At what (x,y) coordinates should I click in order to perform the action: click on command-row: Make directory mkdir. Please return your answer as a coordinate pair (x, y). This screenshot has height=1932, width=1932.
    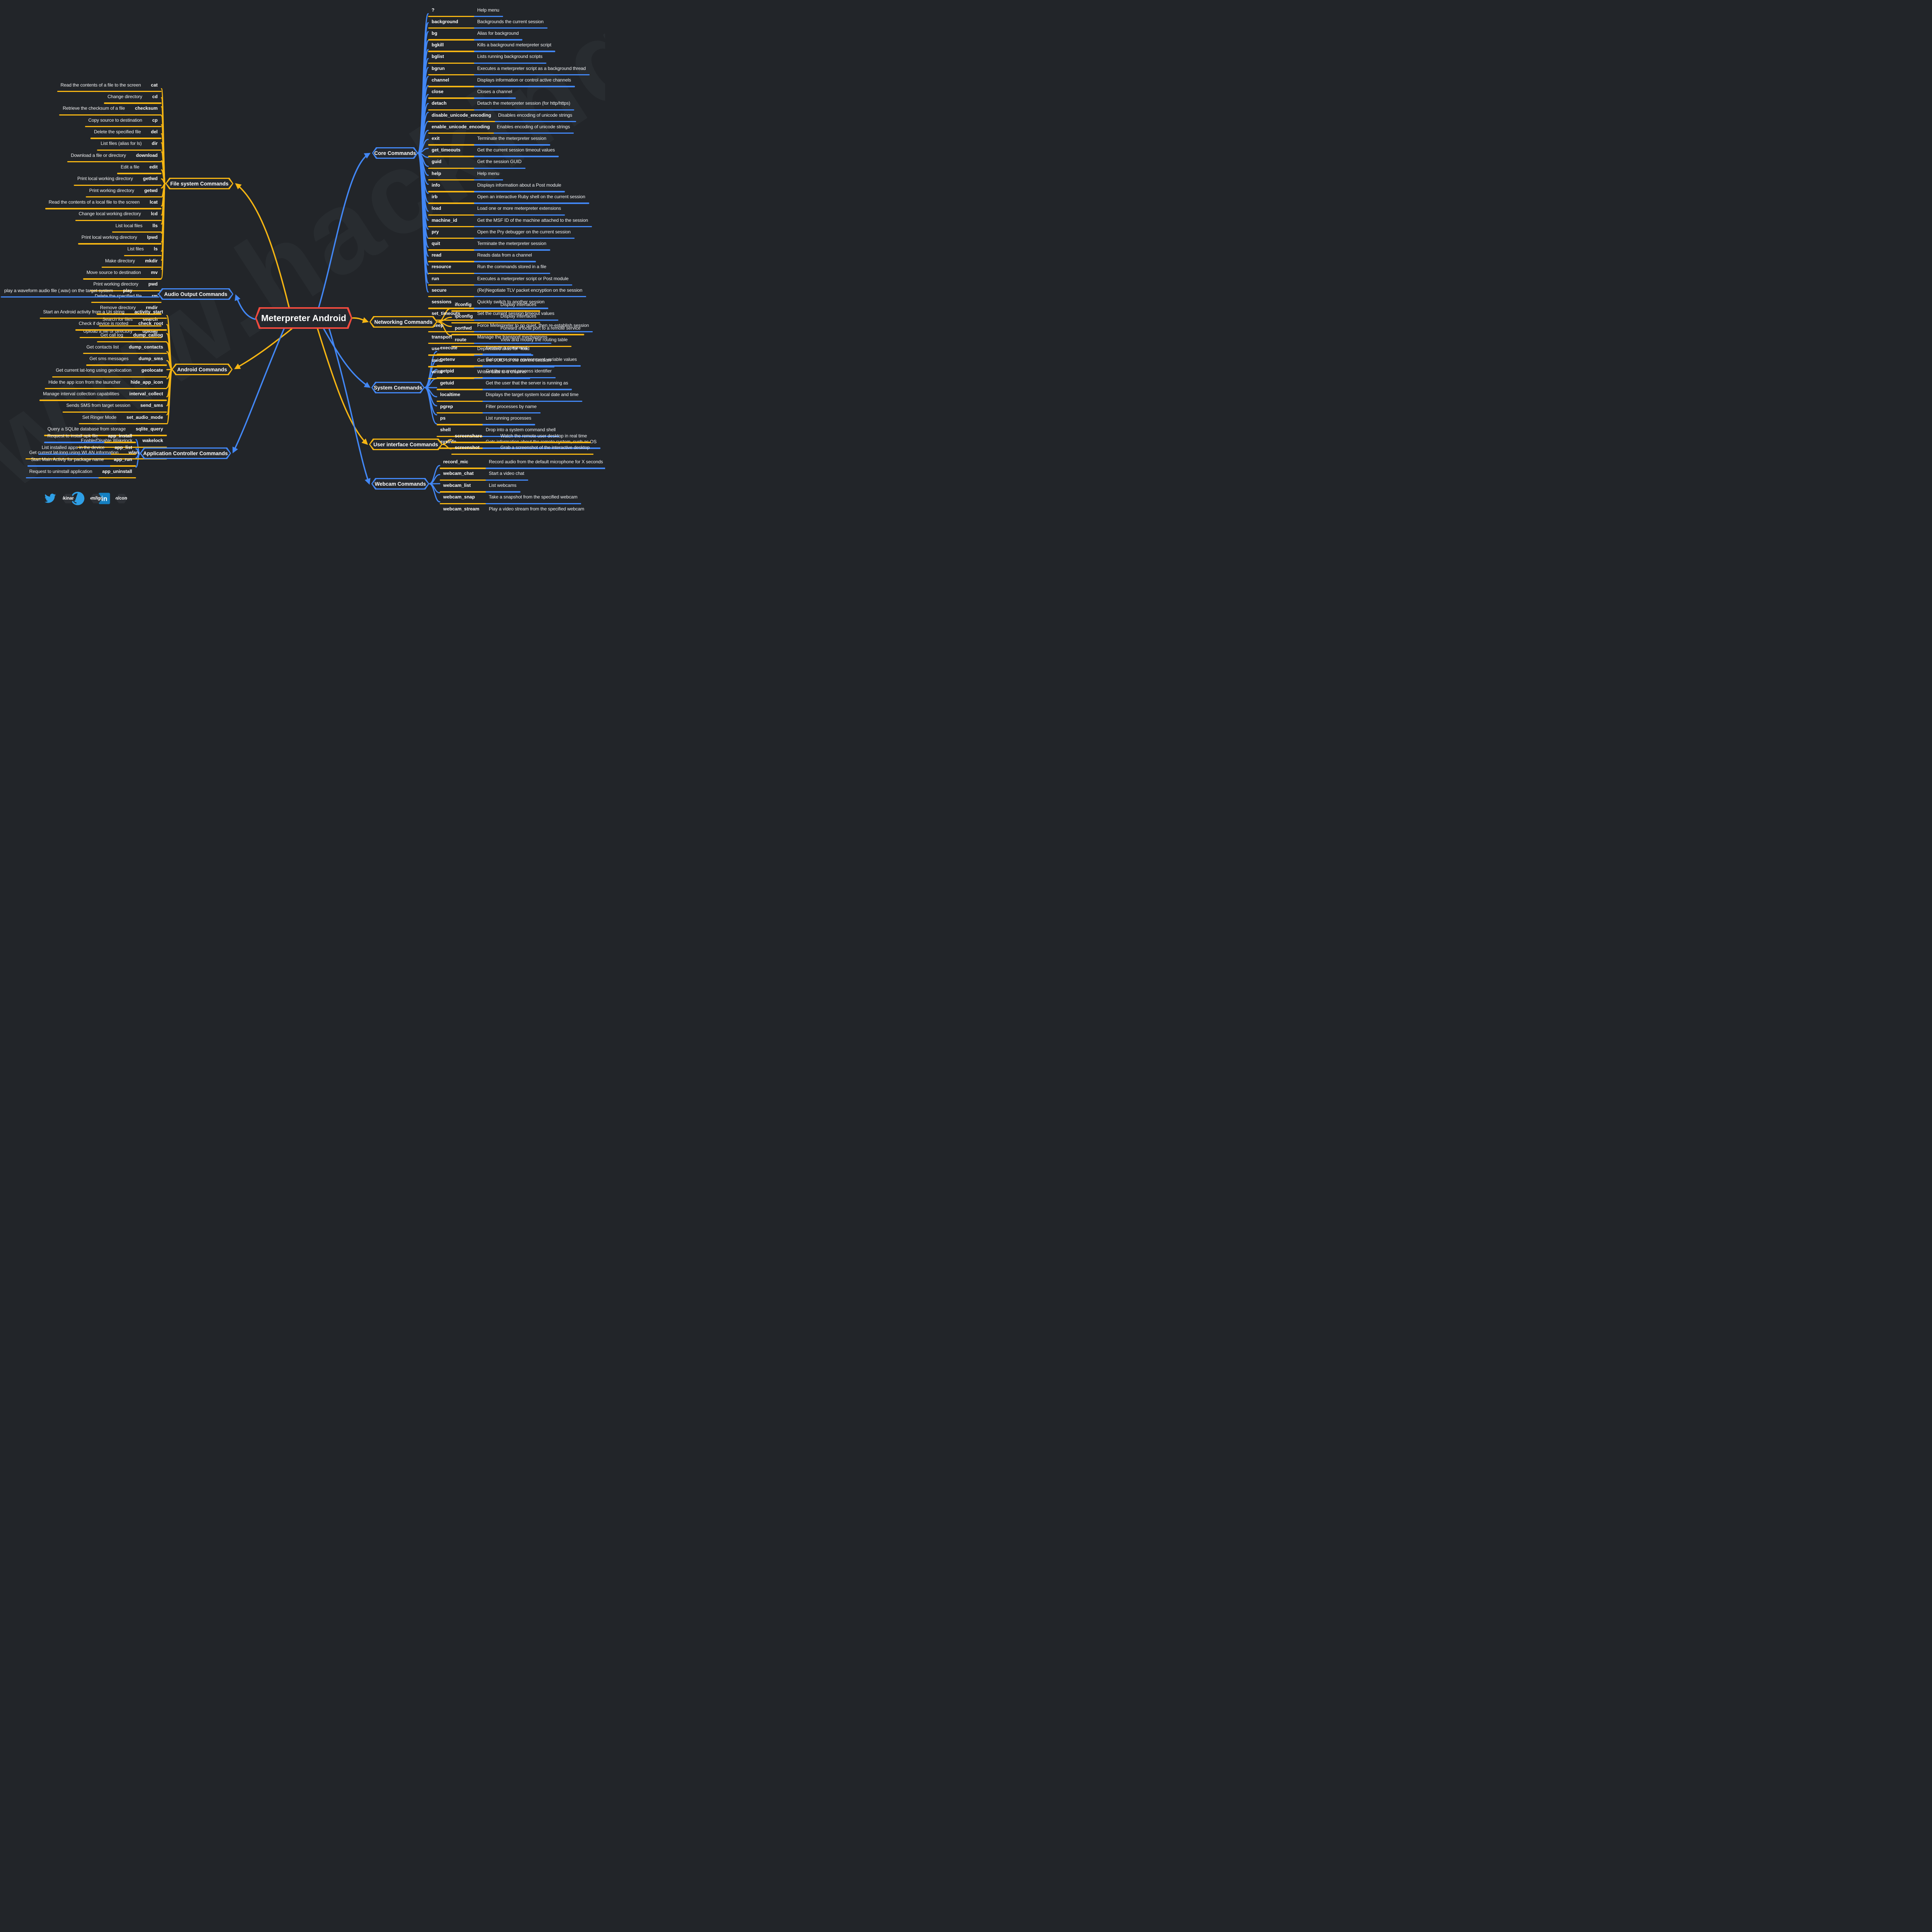
    Looking at the image, I should click on (132, 262).